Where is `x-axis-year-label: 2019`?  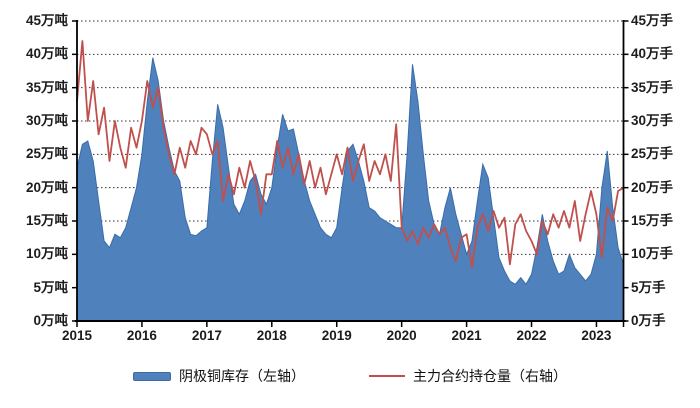
x-axis-year-label: 2019 is located at coordinates (336, 335).